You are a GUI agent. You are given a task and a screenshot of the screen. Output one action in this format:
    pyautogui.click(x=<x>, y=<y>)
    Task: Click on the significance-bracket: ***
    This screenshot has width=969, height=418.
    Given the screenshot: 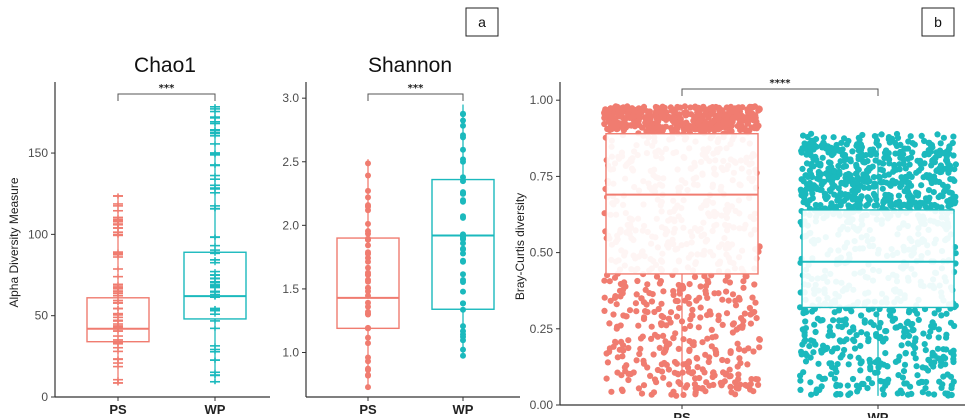 What is the action you would take?
    pyautogui.click(x=415, y=92)
    